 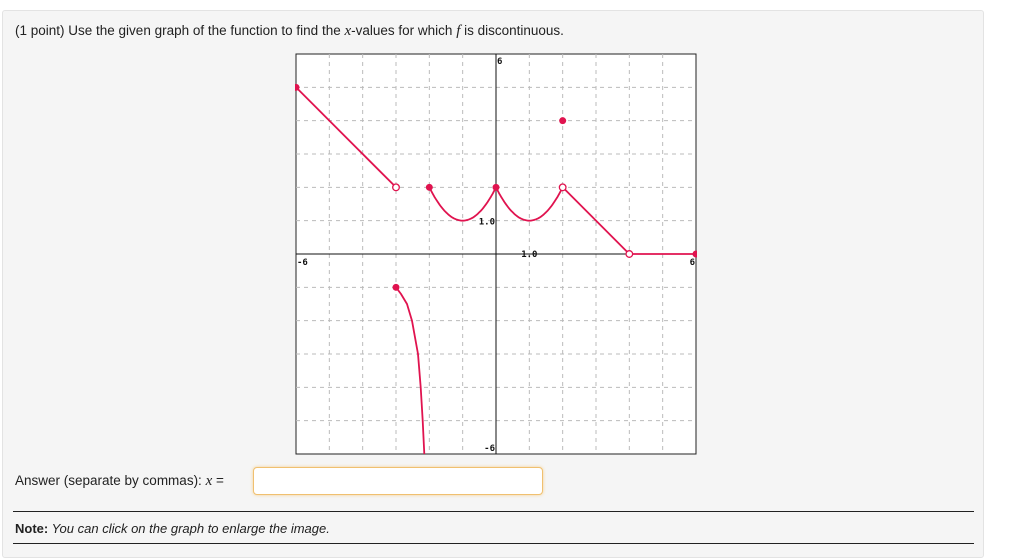 What do you see at coordinates (692, 263) in the screenshot?
I see `tick-label-x-max: 6` at bounding box center [692, 263].